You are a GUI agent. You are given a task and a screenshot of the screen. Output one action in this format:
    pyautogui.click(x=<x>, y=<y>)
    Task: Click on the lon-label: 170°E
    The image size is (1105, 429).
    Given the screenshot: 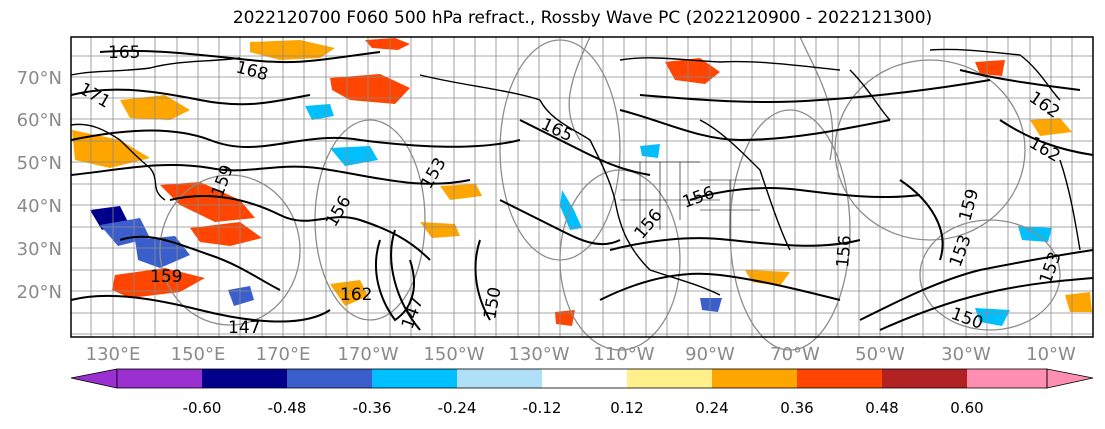 What is the action you would take?
    pyautogui.click(x=283, y=354)
    